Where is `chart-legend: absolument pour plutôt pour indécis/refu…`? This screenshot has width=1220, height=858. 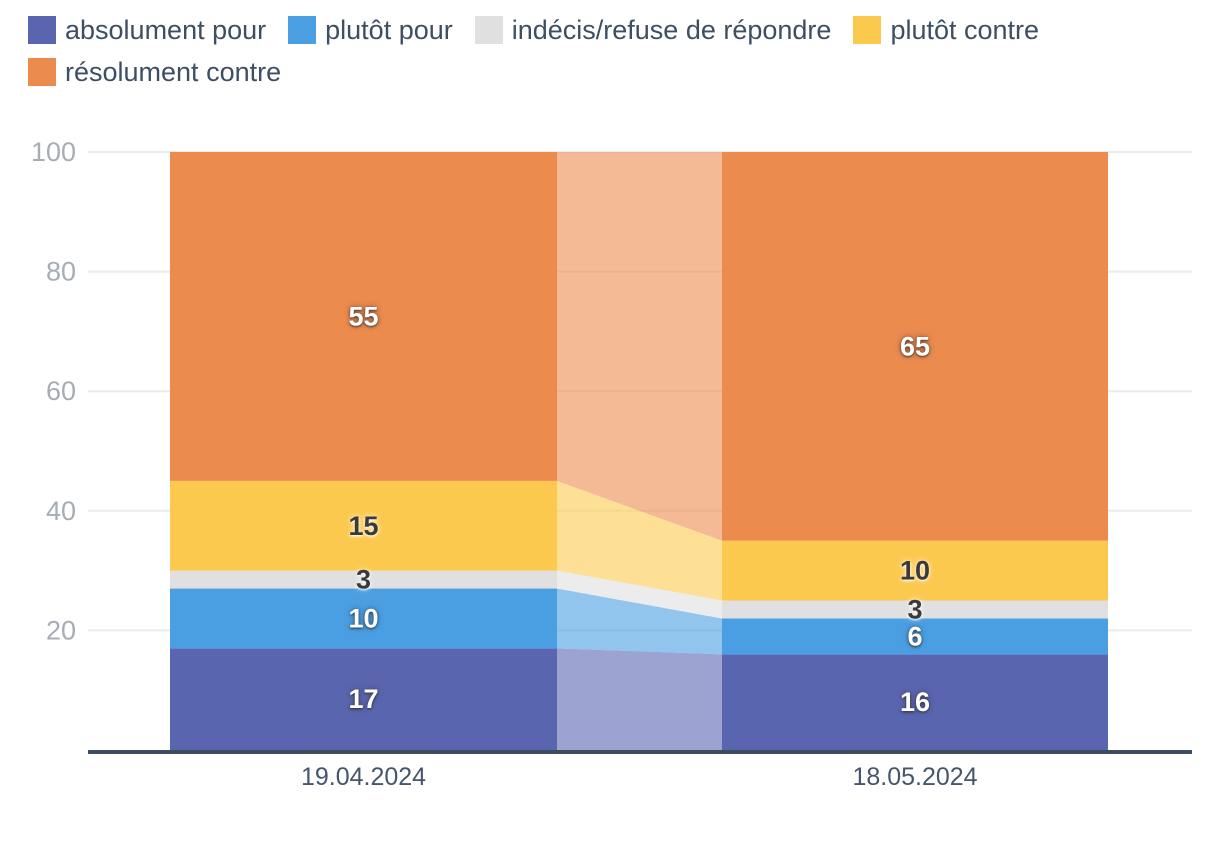 chart-legend: absolument pour plutôt pour indécis/refu… is located at coordinates (610, 51).